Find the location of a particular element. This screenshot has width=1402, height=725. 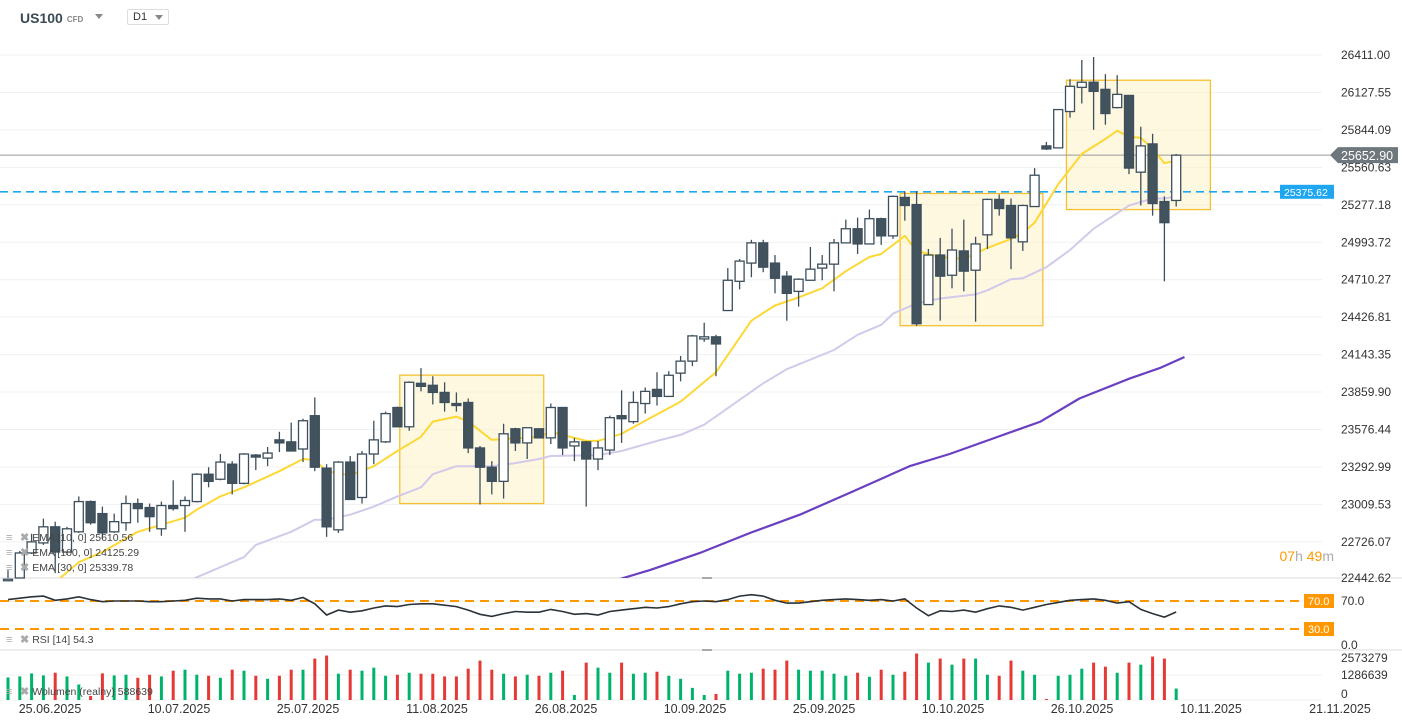

last-price-tag is located at coordinates (1364, 155).